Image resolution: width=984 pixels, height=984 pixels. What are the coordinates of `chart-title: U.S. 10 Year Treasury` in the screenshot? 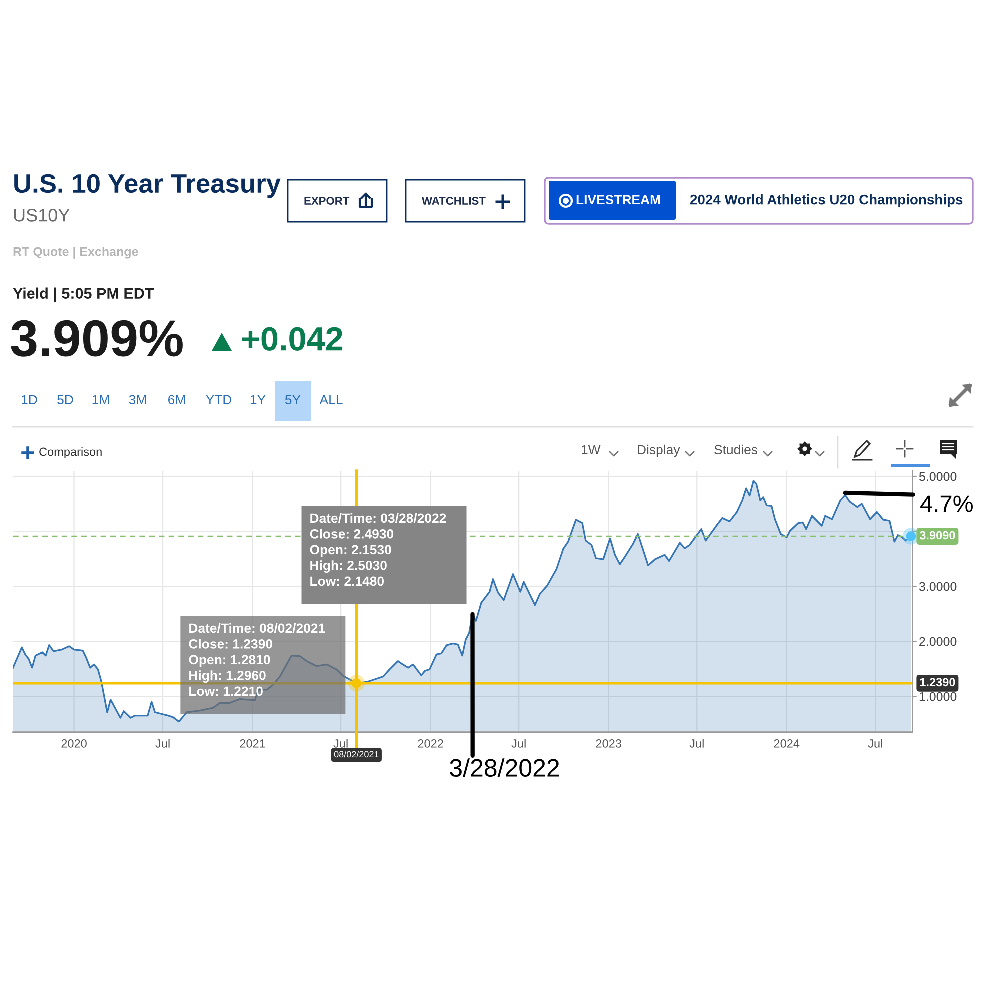 It's located at (147, 186).